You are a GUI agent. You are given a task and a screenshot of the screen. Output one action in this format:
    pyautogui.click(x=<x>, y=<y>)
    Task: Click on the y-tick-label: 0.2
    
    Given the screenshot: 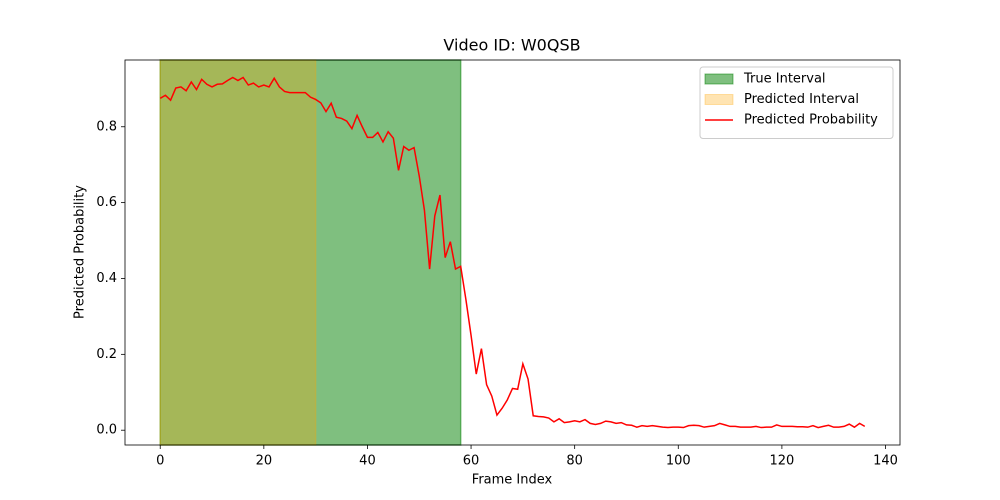 What is the action you would take?
    pyautogui.click(x=106, y=354)
    